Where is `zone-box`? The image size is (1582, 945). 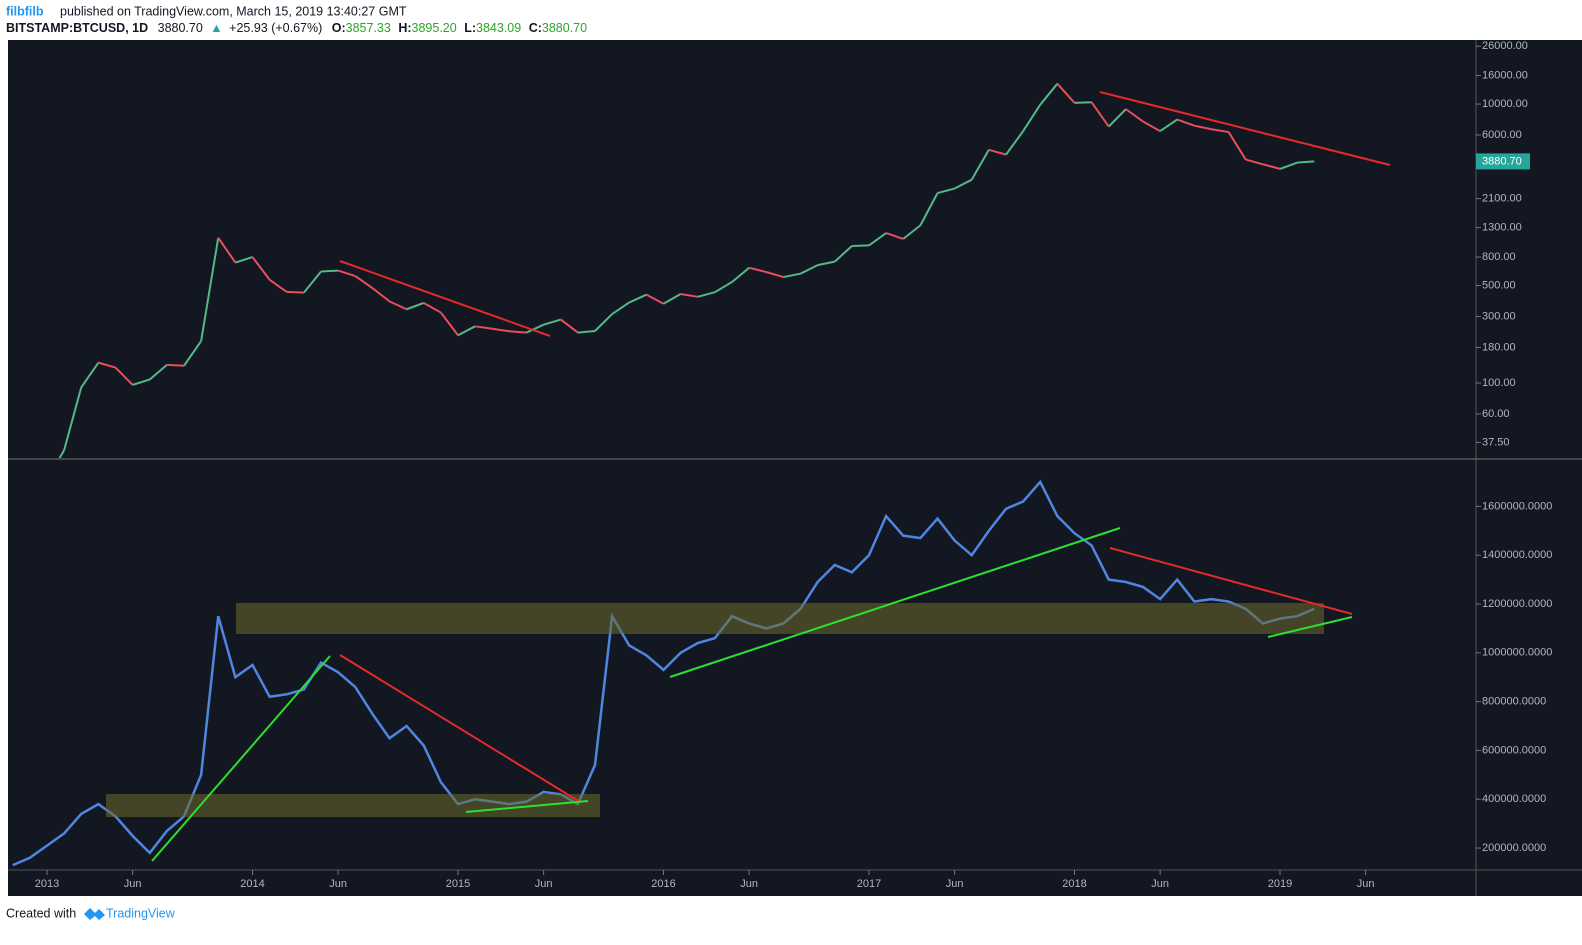
zone-box is located at coordinates (353, 805).